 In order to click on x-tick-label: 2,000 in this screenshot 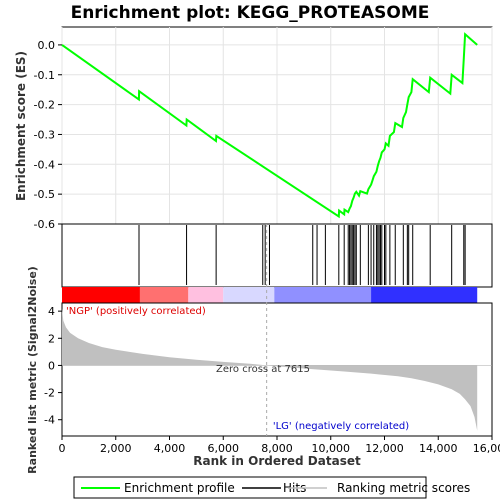, I will do `click(116, 448)`.